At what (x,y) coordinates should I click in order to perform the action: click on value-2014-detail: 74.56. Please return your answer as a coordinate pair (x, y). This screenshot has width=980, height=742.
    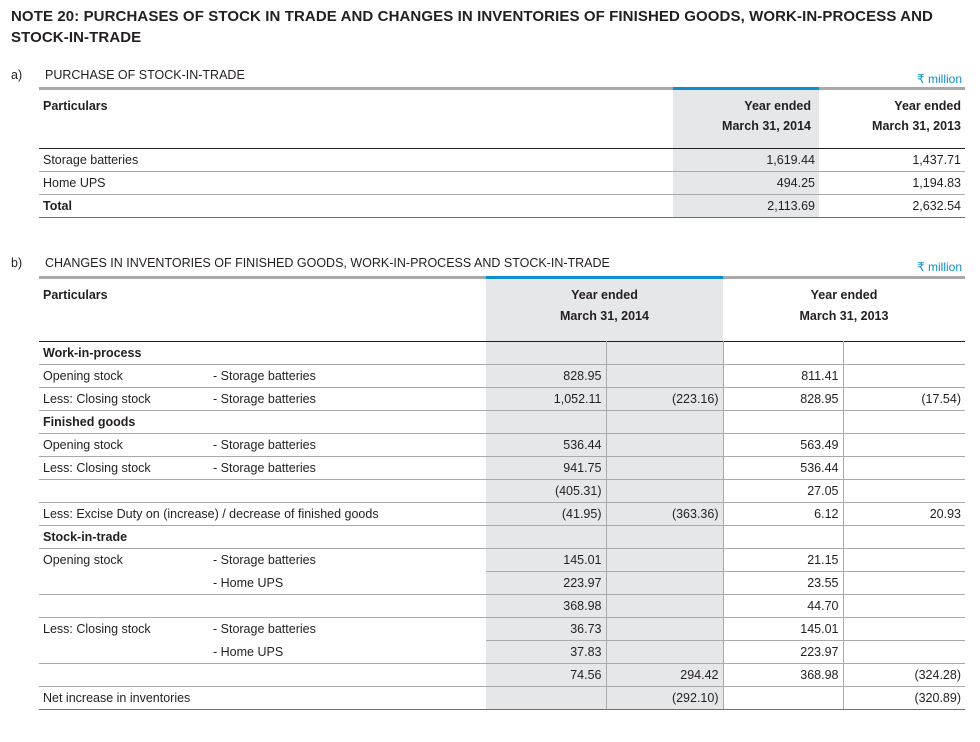
    Looking at the image, I should click on (546, 675).